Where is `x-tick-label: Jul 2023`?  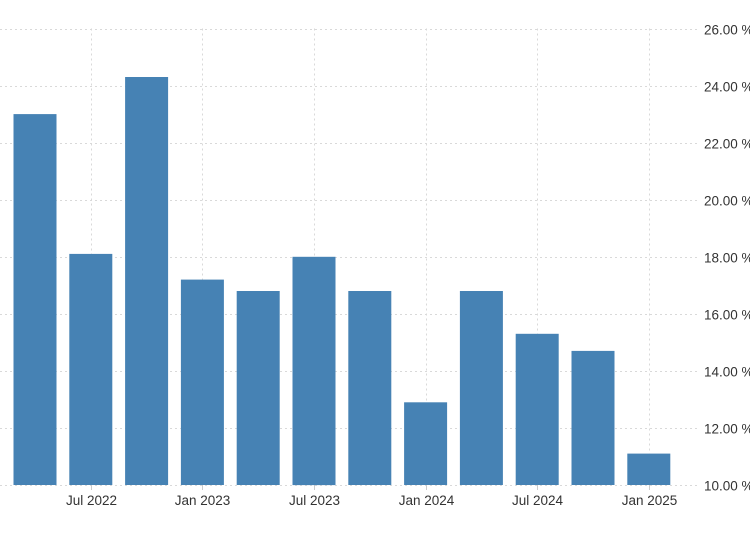
x-tick-label: Jul 2023 is located at coordinates (314, 500).